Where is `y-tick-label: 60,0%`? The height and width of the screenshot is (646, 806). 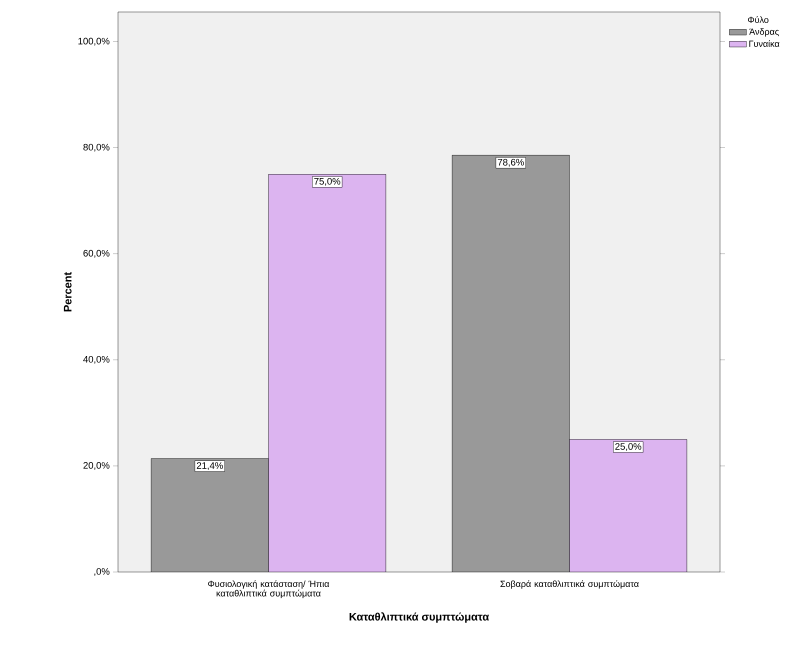 y-tick-label: 60,0% is located at coordinates (96, 254).